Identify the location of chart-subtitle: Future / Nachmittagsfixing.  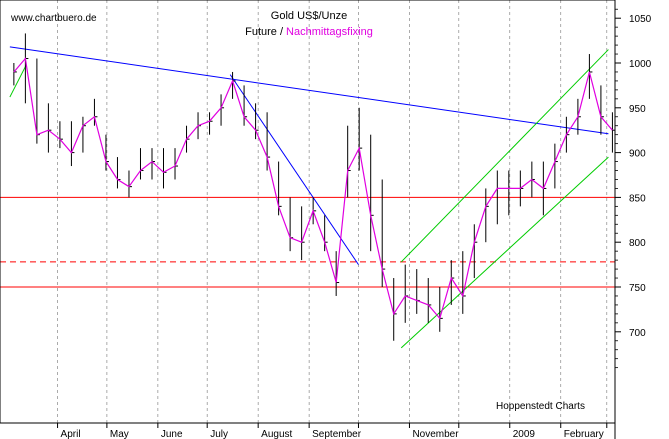
(309, 32).